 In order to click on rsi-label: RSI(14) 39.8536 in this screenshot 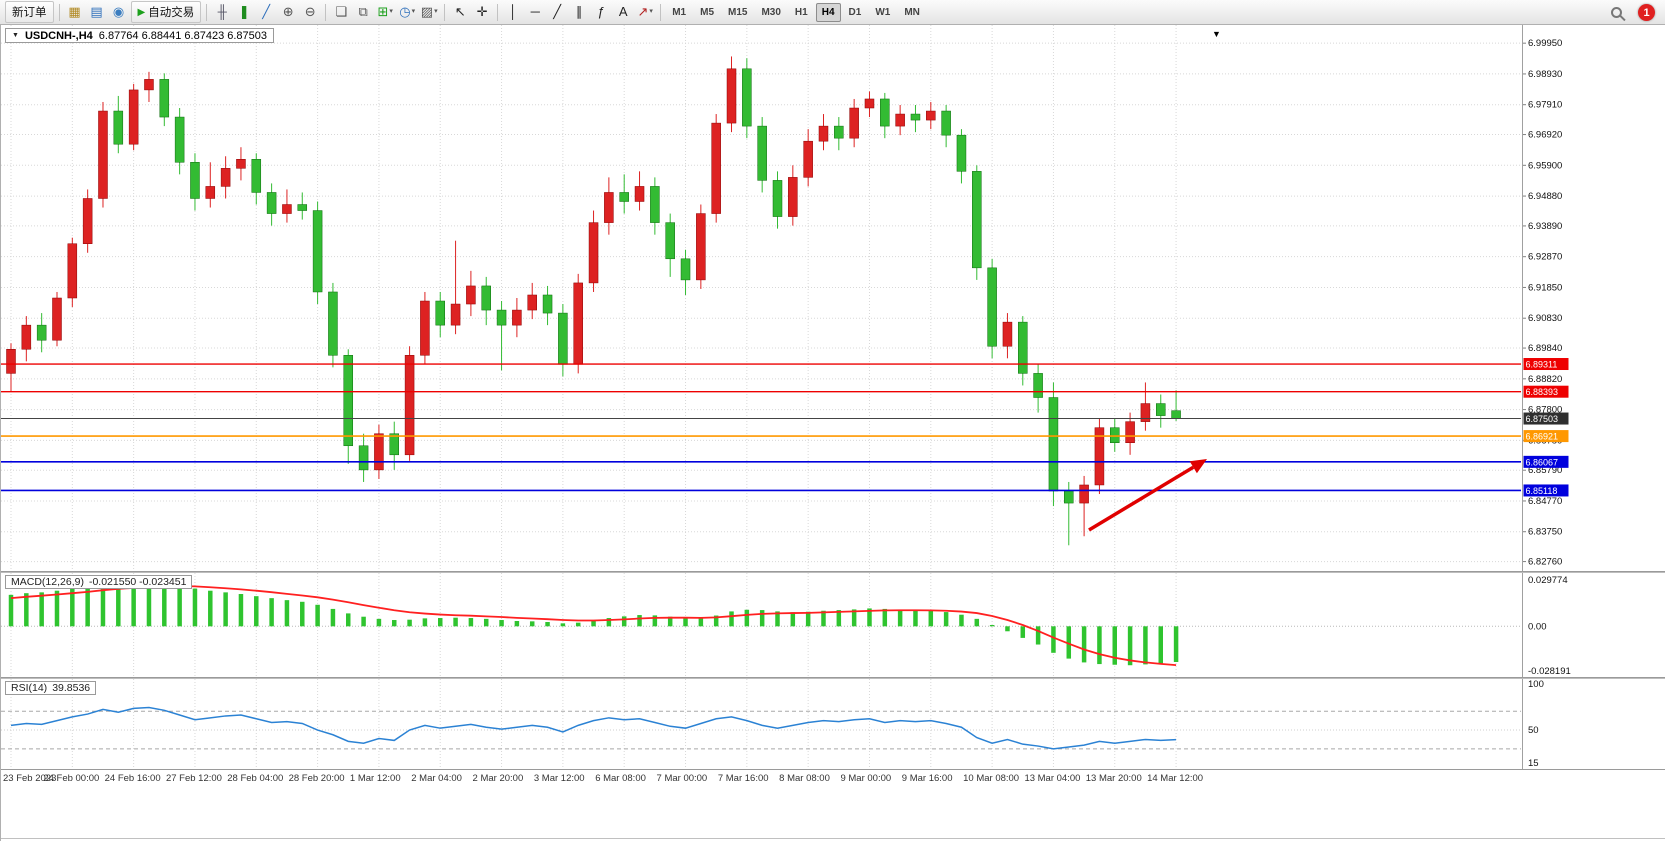, I will do `click(51, 688)`.